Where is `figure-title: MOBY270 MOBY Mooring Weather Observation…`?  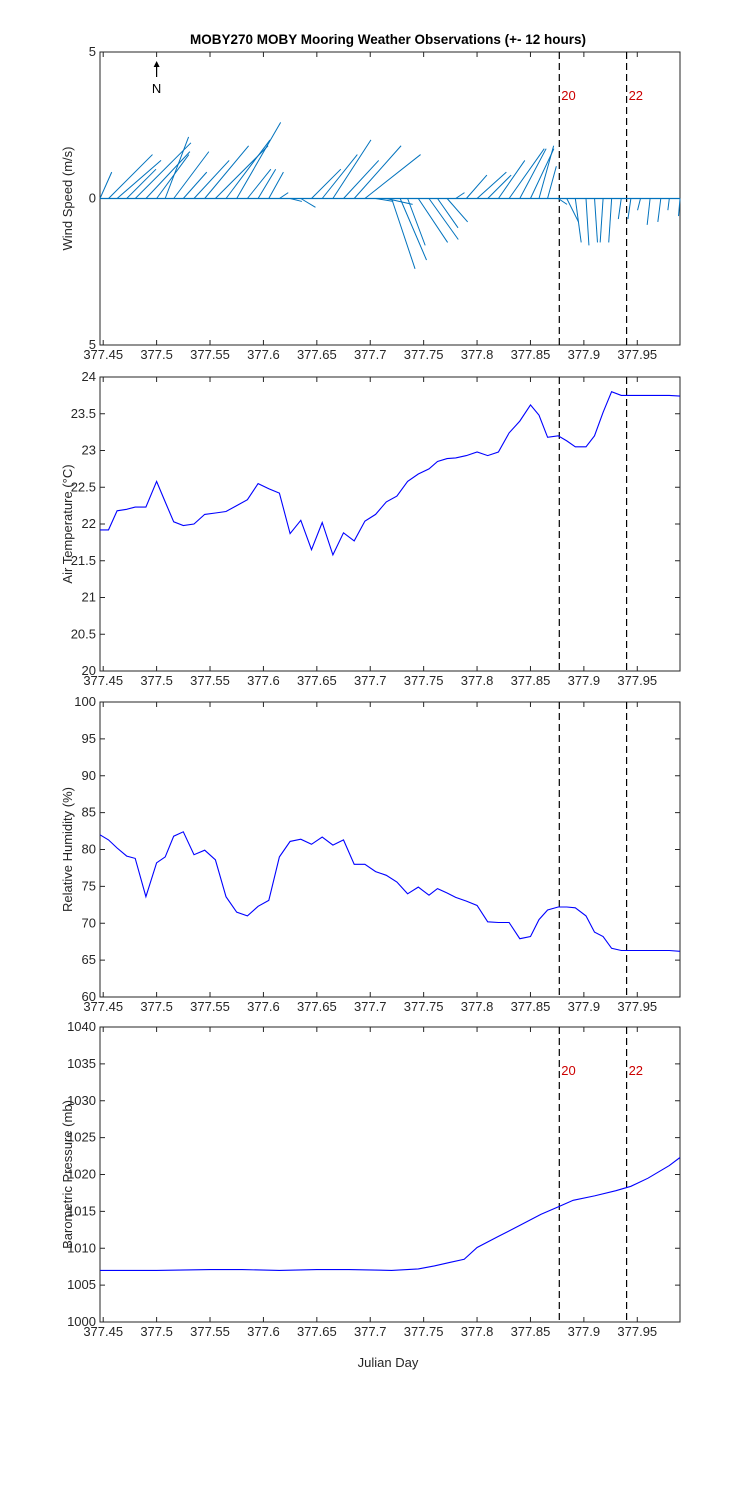 figure-title: MOBY270 MOBY Mooring Weather Observation… is located at coordinates (388, 39).